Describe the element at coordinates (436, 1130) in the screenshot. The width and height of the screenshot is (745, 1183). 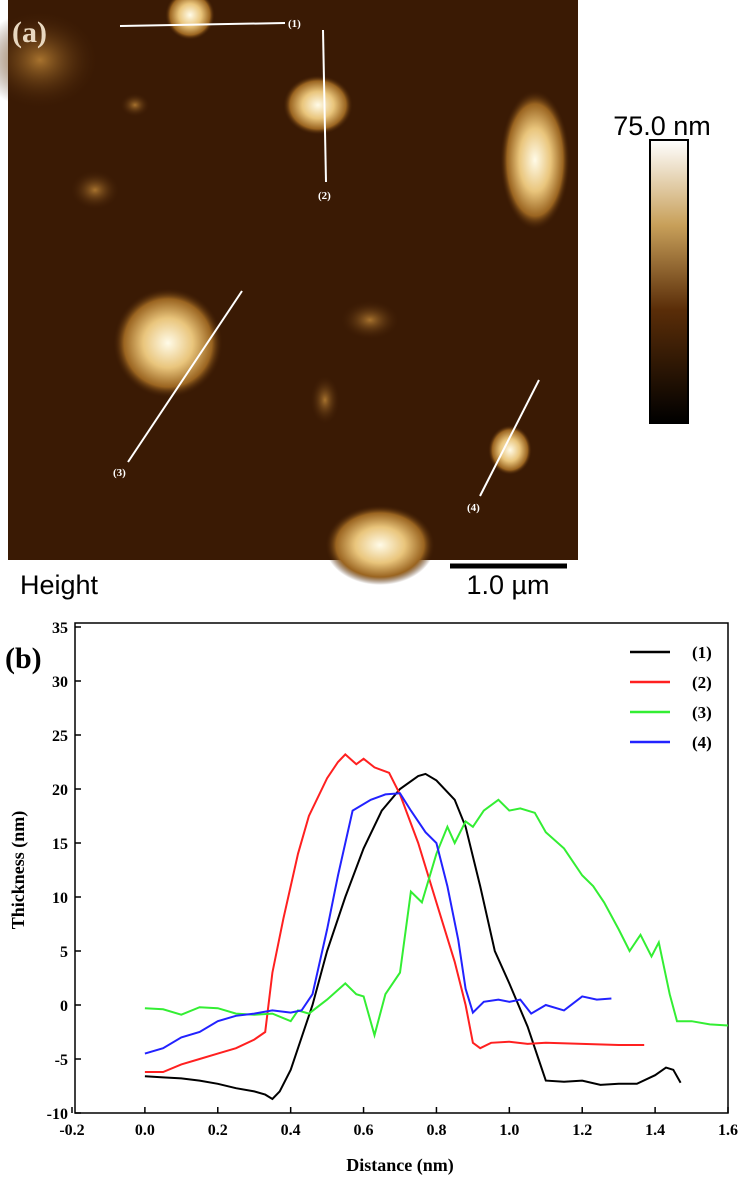
I see `x-tick-label: 0.8` at that location.